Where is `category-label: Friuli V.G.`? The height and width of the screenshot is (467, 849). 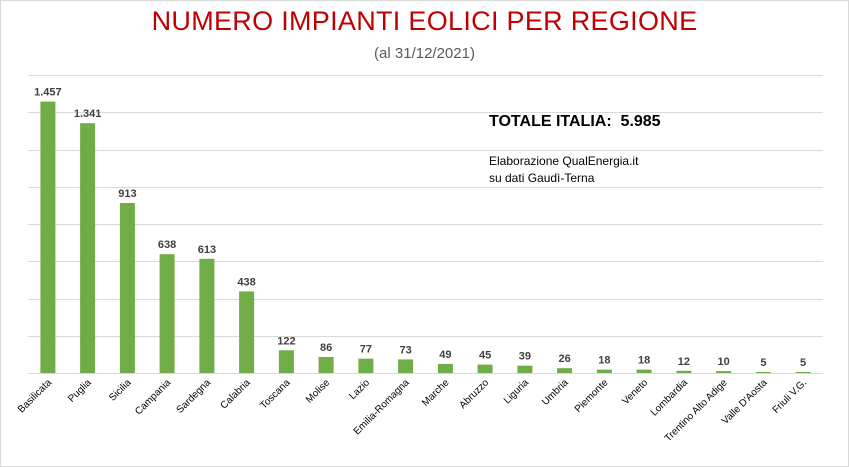 category-label: Friuli V.G. is located at coordinates (790, 396).